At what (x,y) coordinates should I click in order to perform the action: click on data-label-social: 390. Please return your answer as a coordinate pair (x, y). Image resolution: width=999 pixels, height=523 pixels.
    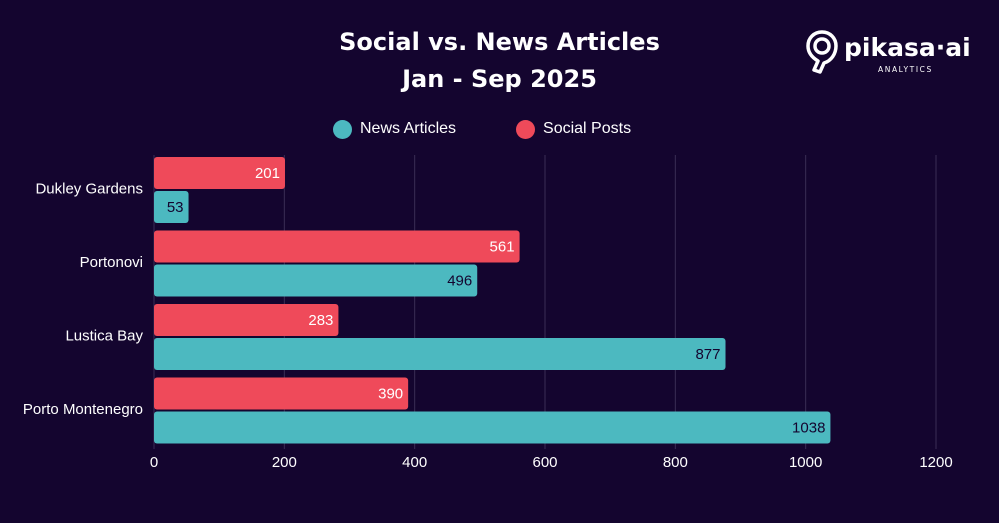
    Looking at the image, I should click on (390, 393).